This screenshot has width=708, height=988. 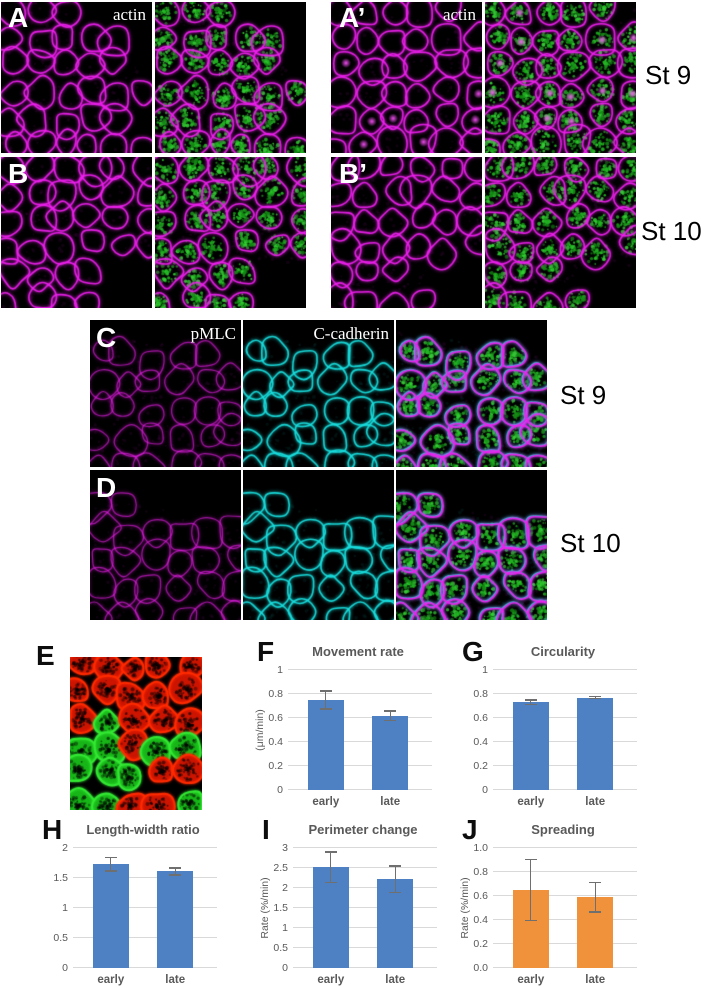 What do you see at coordinates (318, 393) in the screenshot?
I see `micro-image-C-cadherin` at bounding box center [318, 393].